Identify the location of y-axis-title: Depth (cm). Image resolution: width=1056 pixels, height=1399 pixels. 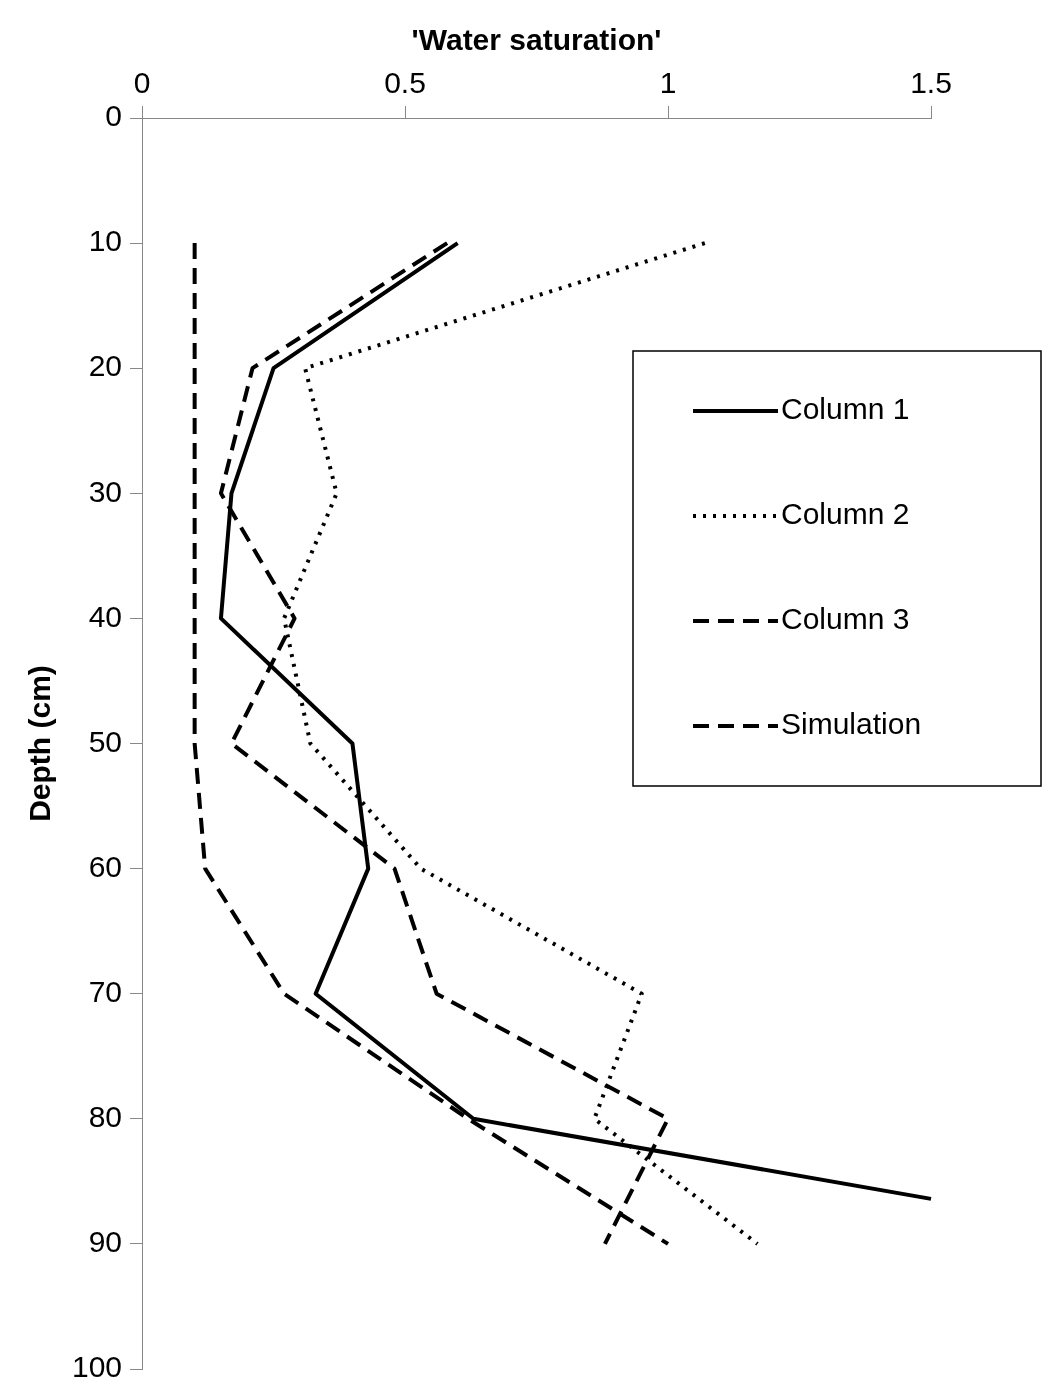
(40, 743).